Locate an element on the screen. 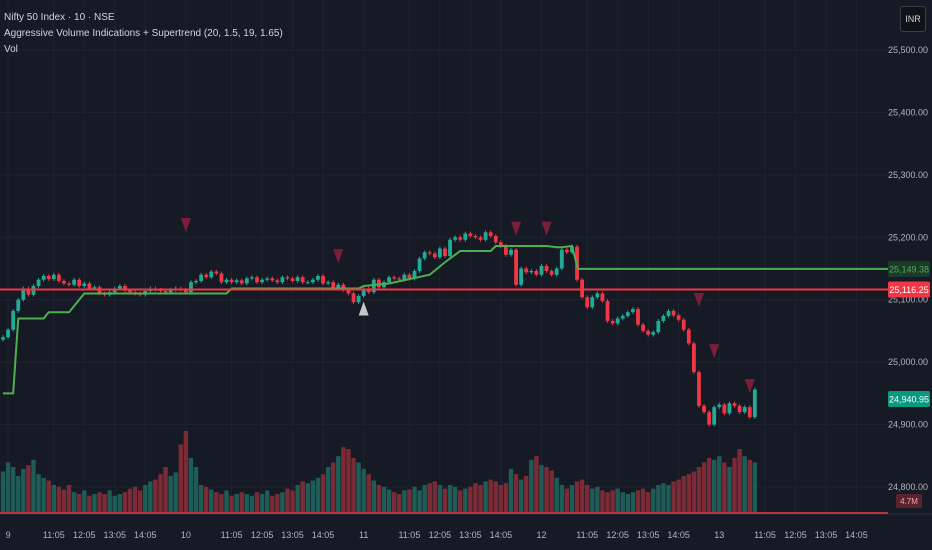 This screenshot has width=932, height=550. time-tick-label: 14:05 is located at coordinates (323, 535).